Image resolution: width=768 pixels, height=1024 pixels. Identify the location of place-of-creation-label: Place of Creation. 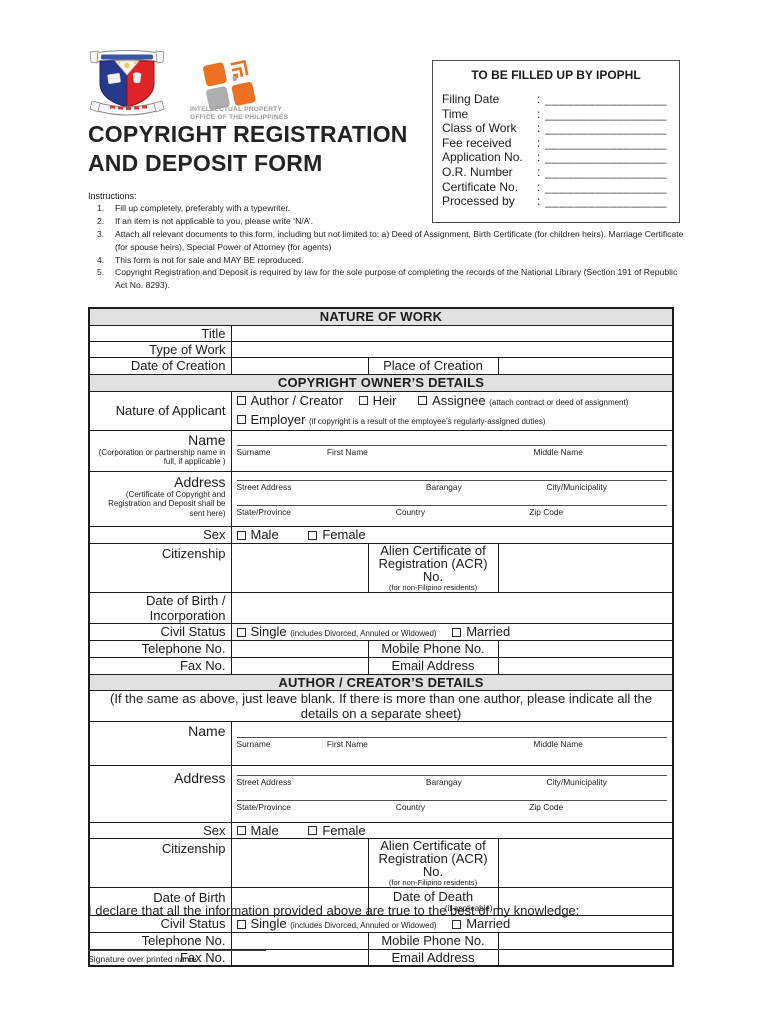
(433, 365).